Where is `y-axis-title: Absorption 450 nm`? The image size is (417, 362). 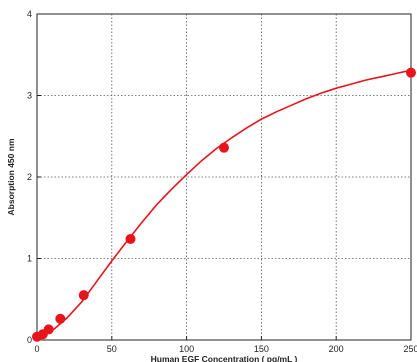
y-axis-title: Absorption 450 nm is located at coordinates (11, 176).